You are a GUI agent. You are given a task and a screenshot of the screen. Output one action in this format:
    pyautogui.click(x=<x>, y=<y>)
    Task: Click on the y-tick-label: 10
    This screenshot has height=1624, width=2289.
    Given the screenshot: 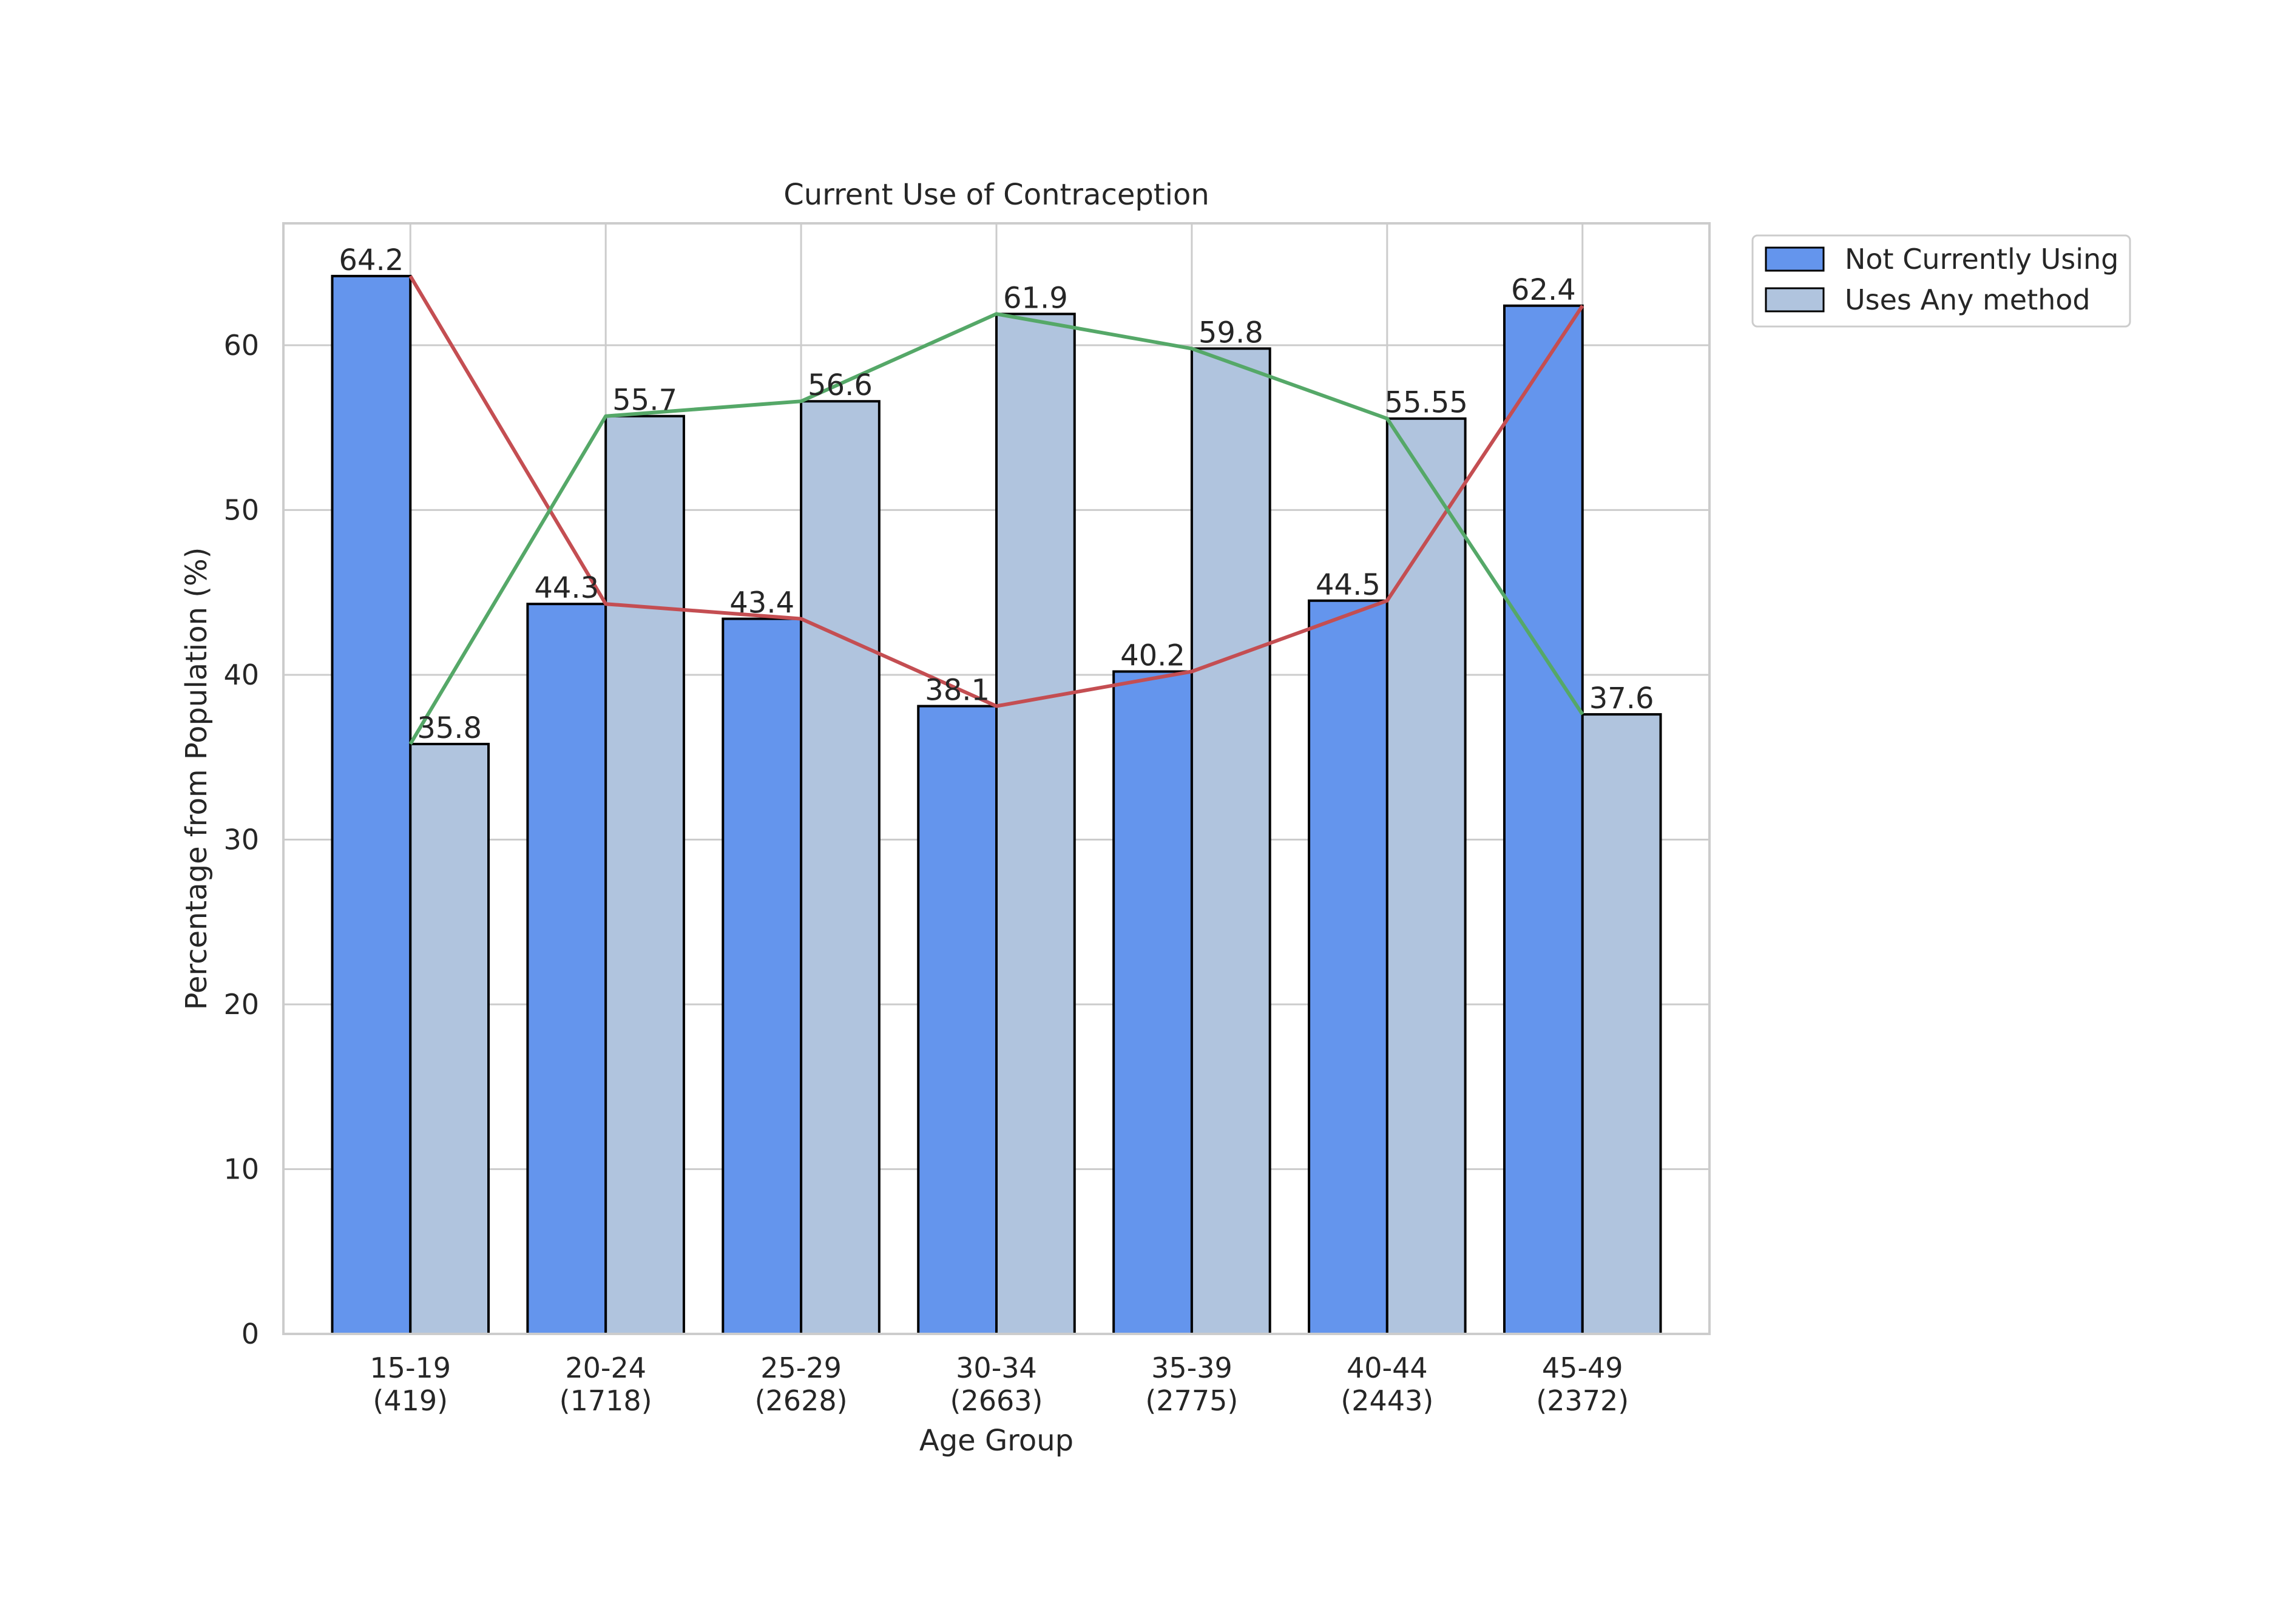 What is the action you would take?
    pyautogui.click(x=241, y=1168)
    